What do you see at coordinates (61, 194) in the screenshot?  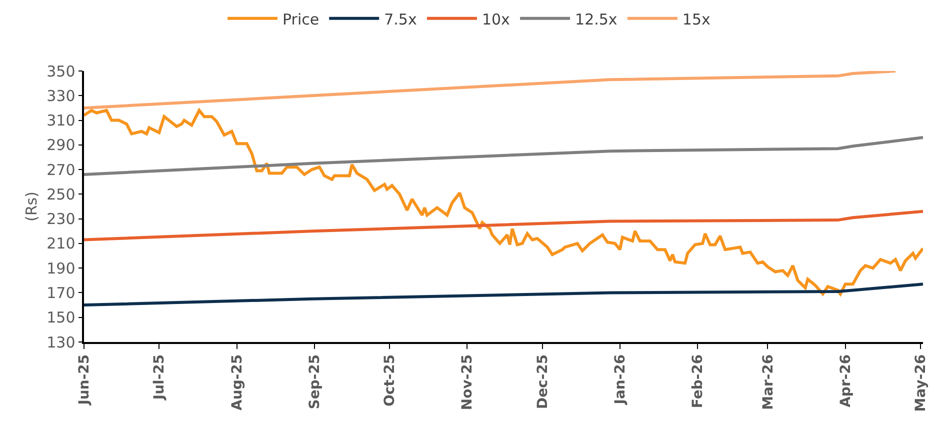 I see `y-tick-label: 250` at bounding box center [61, 194].